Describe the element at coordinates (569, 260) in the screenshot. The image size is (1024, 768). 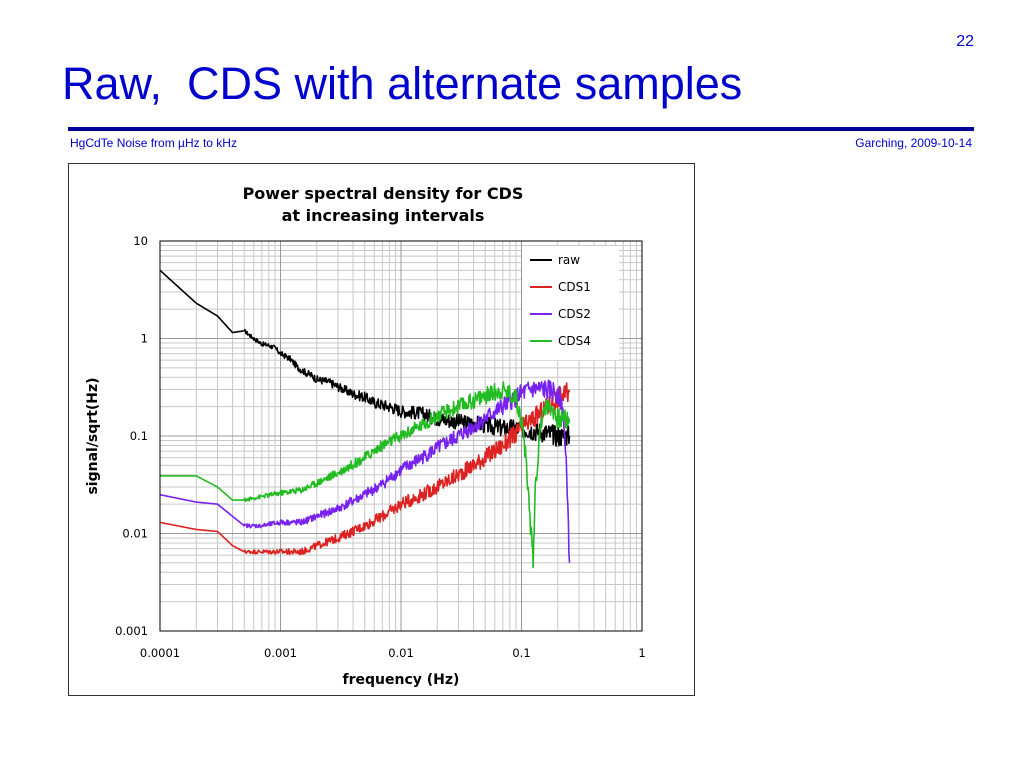
I see `legend-label-raw: raw` at that location.